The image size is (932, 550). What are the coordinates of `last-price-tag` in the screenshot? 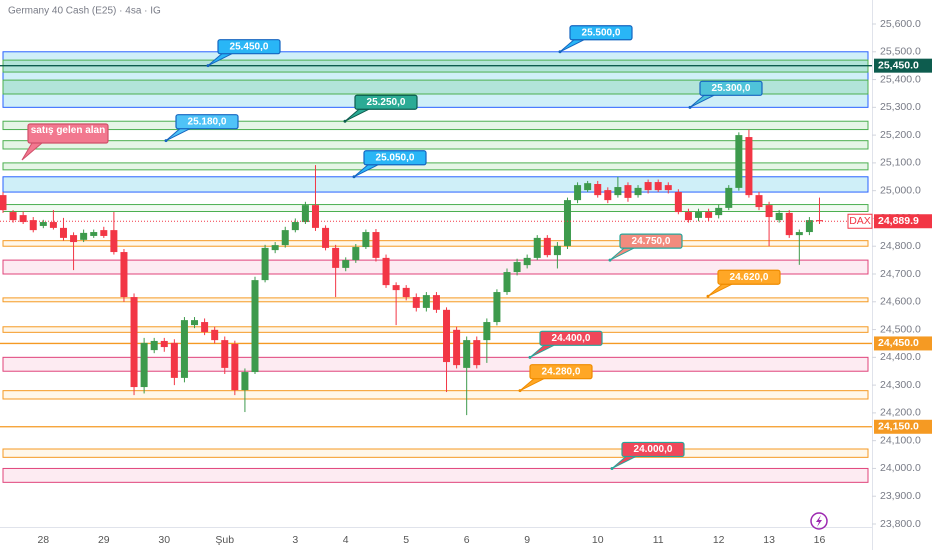 It's located at (903, 221).